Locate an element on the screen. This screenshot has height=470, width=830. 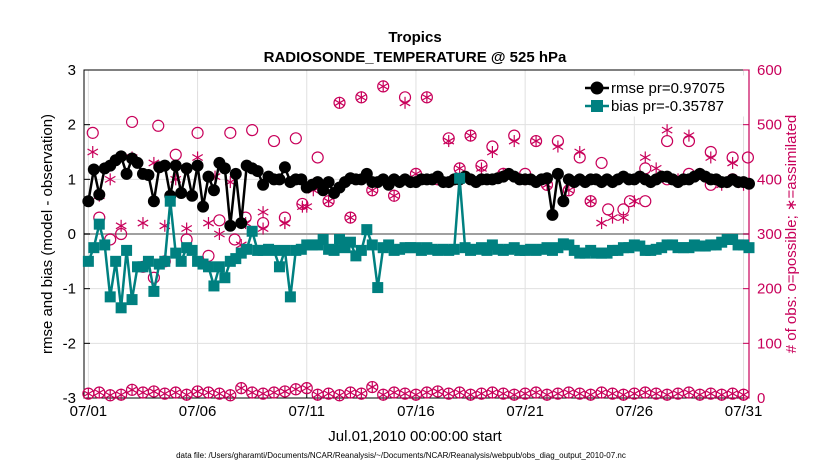
y-tick-label: -2 is located at coordinates (69, 343).